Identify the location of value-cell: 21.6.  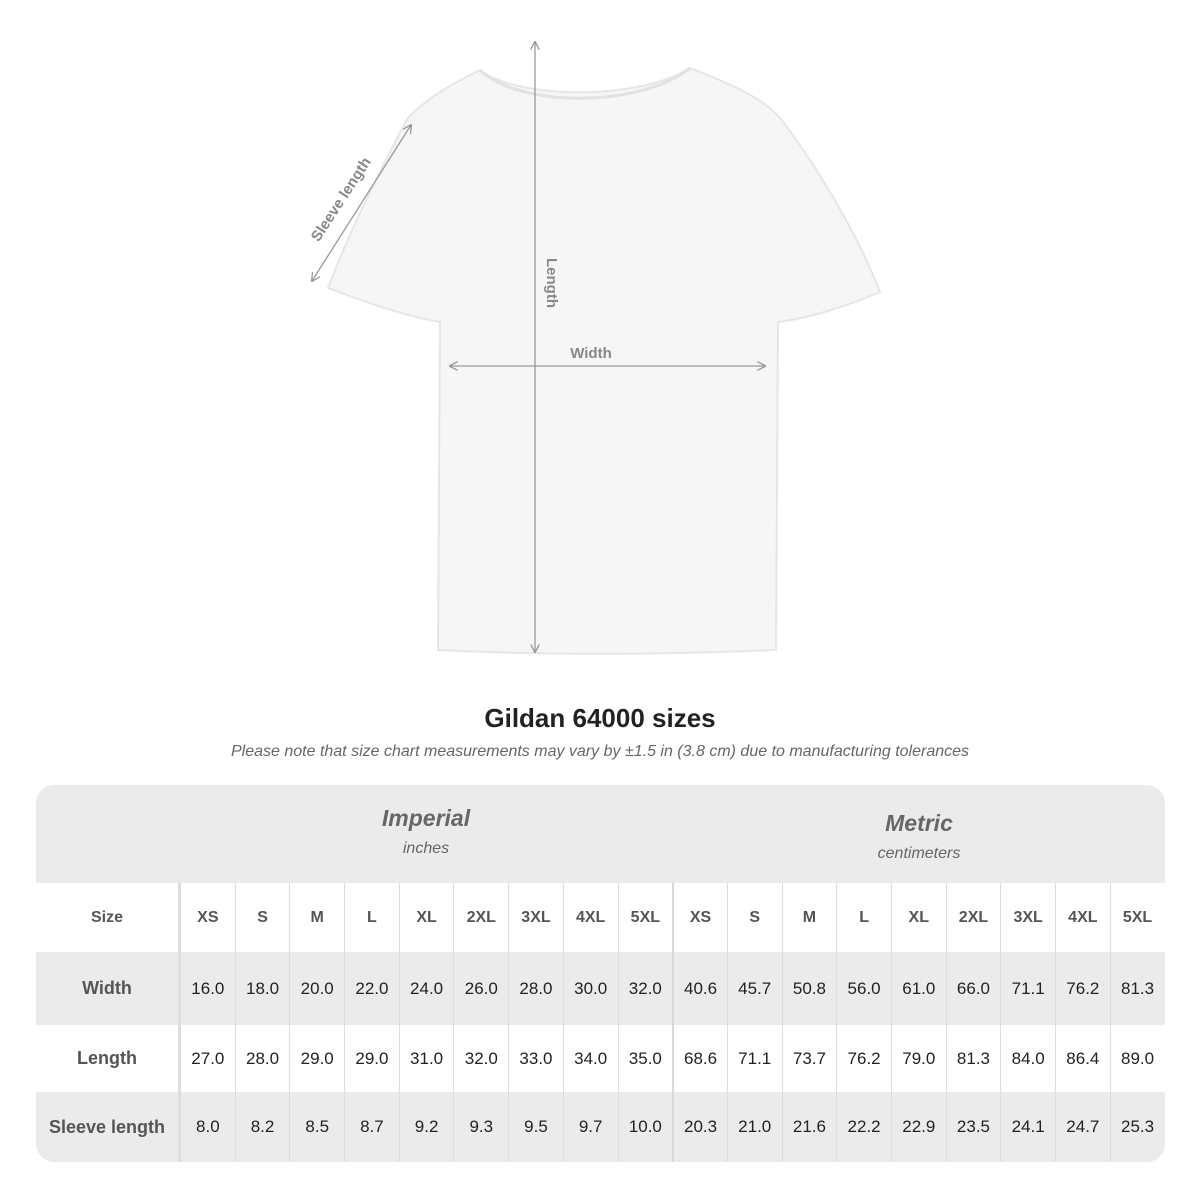
(809, 1127).